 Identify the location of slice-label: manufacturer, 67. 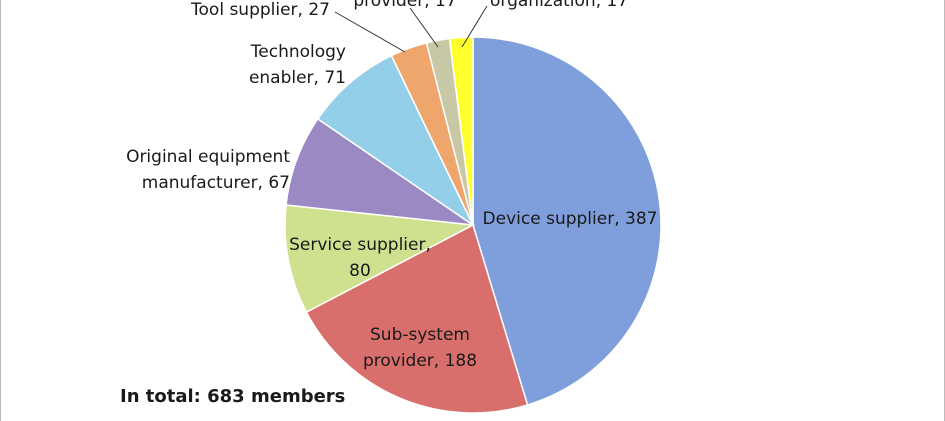
(216, 183).